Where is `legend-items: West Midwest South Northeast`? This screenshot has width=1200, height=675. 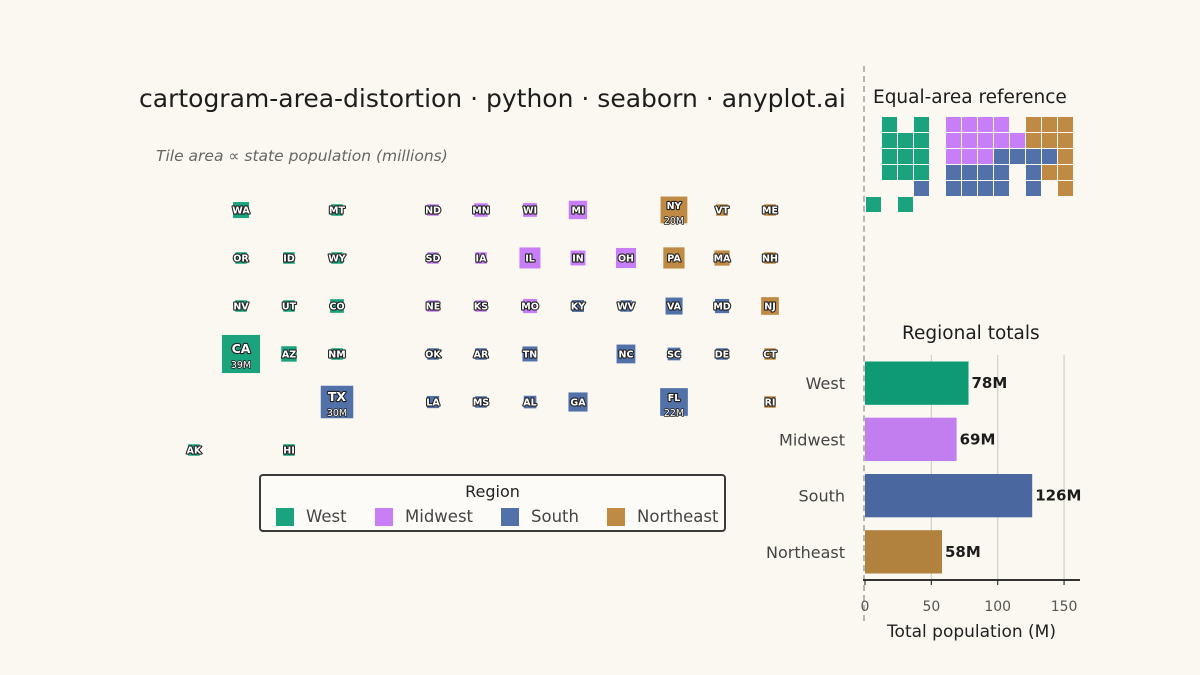 legend-items: West Midwest South Northeast is located at coordinates (501, 516).